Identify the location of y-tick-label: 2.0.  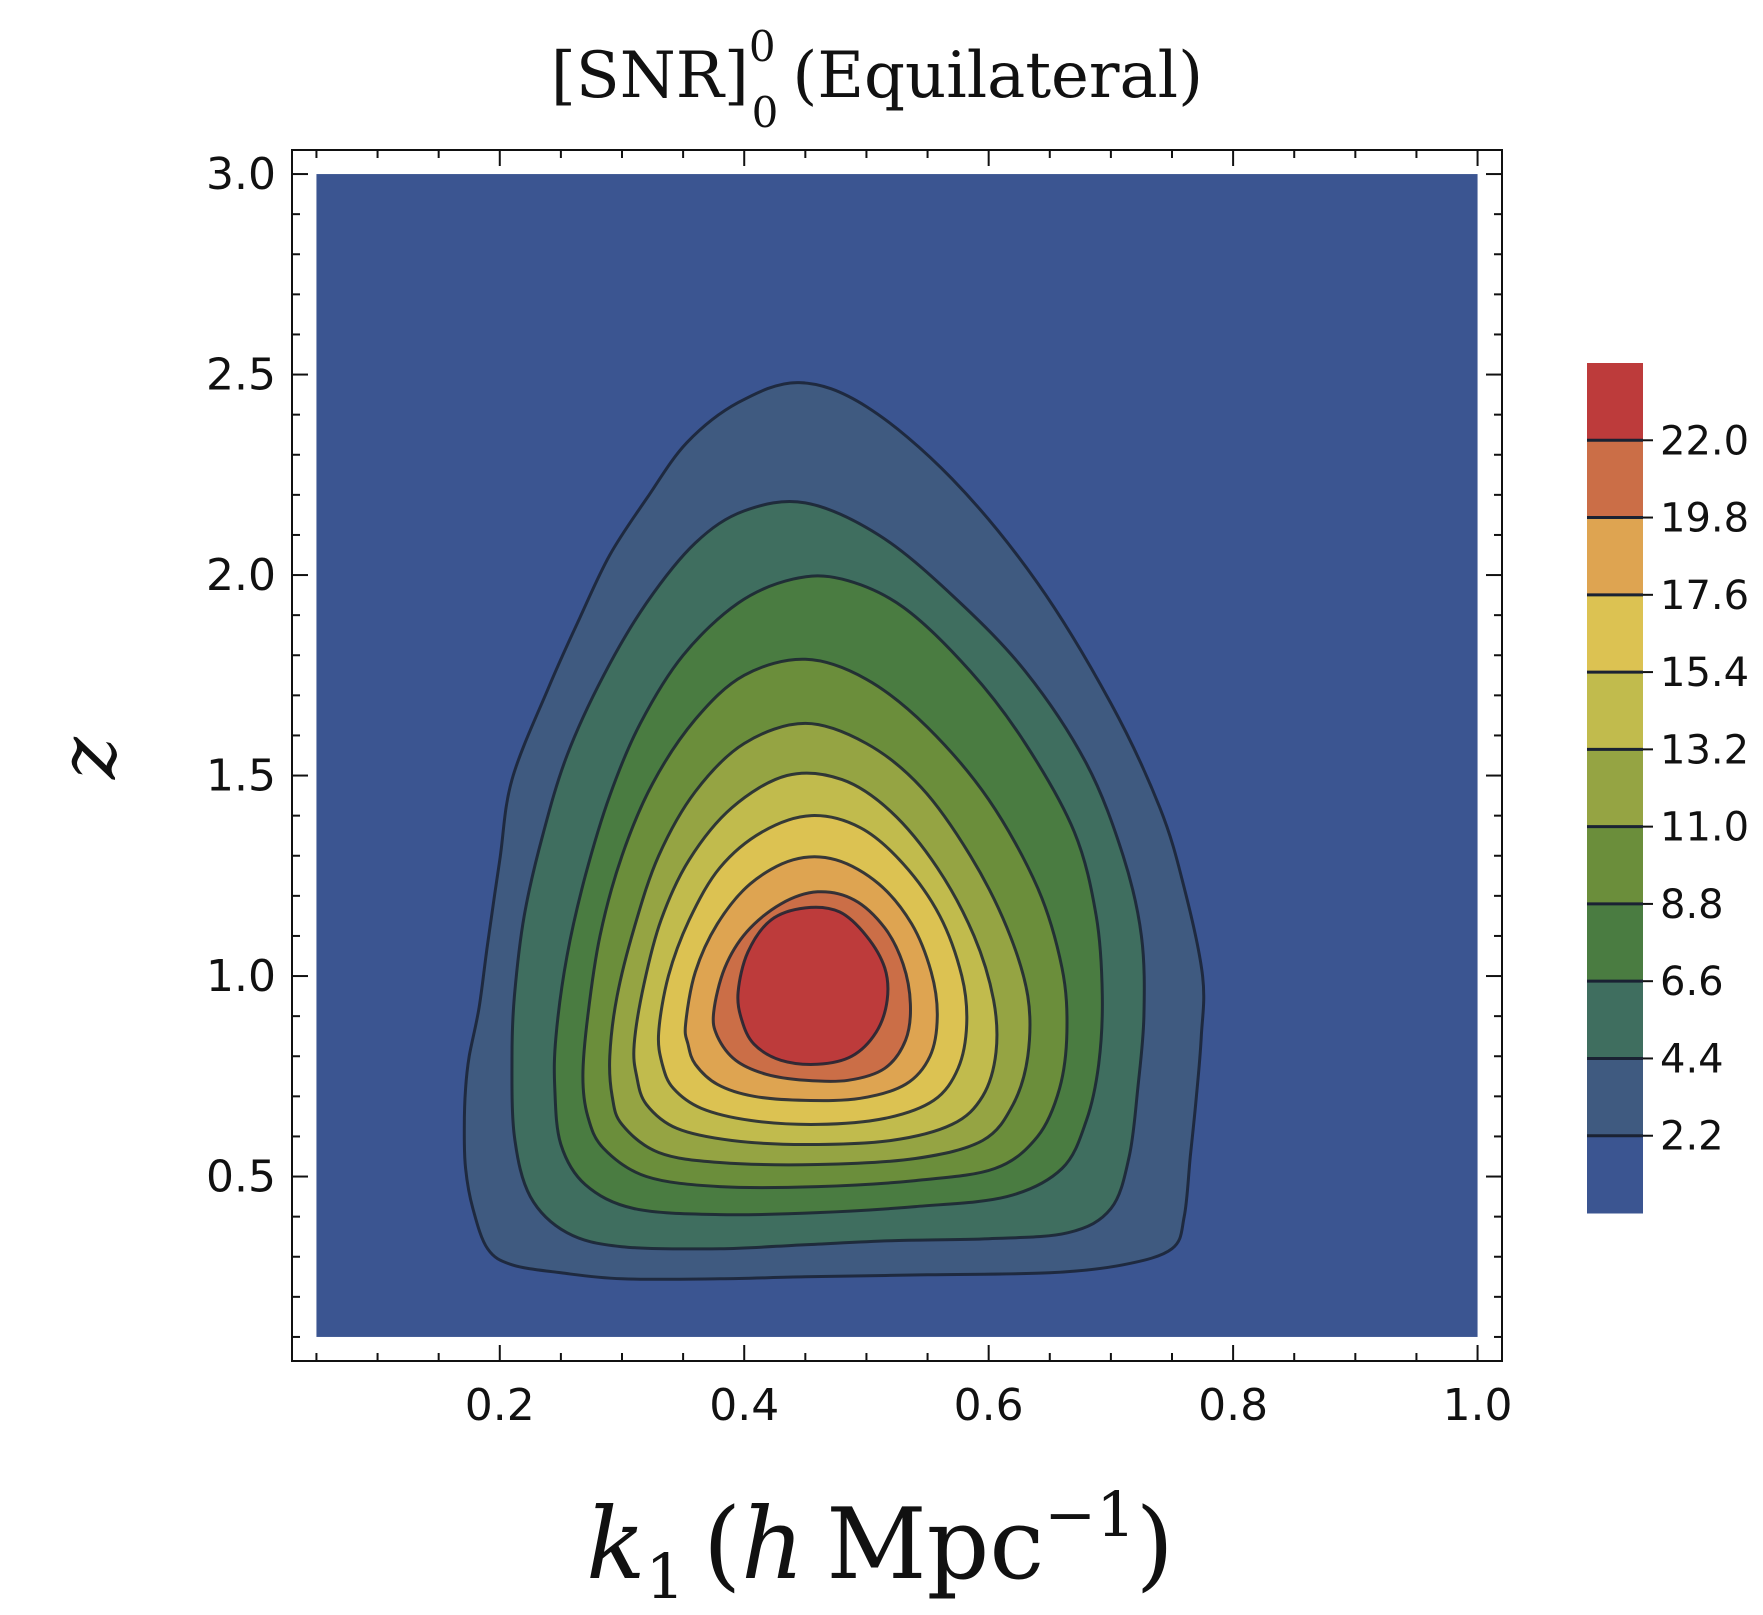
(241, 575).